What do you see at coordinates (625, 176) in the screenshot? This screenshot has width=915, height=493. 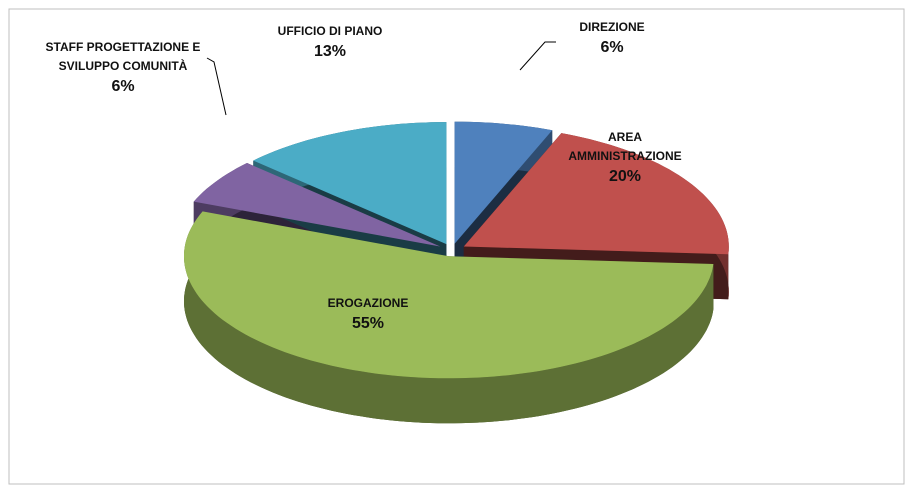 I see `value-label: 20%` at bounding box center [625, 176].